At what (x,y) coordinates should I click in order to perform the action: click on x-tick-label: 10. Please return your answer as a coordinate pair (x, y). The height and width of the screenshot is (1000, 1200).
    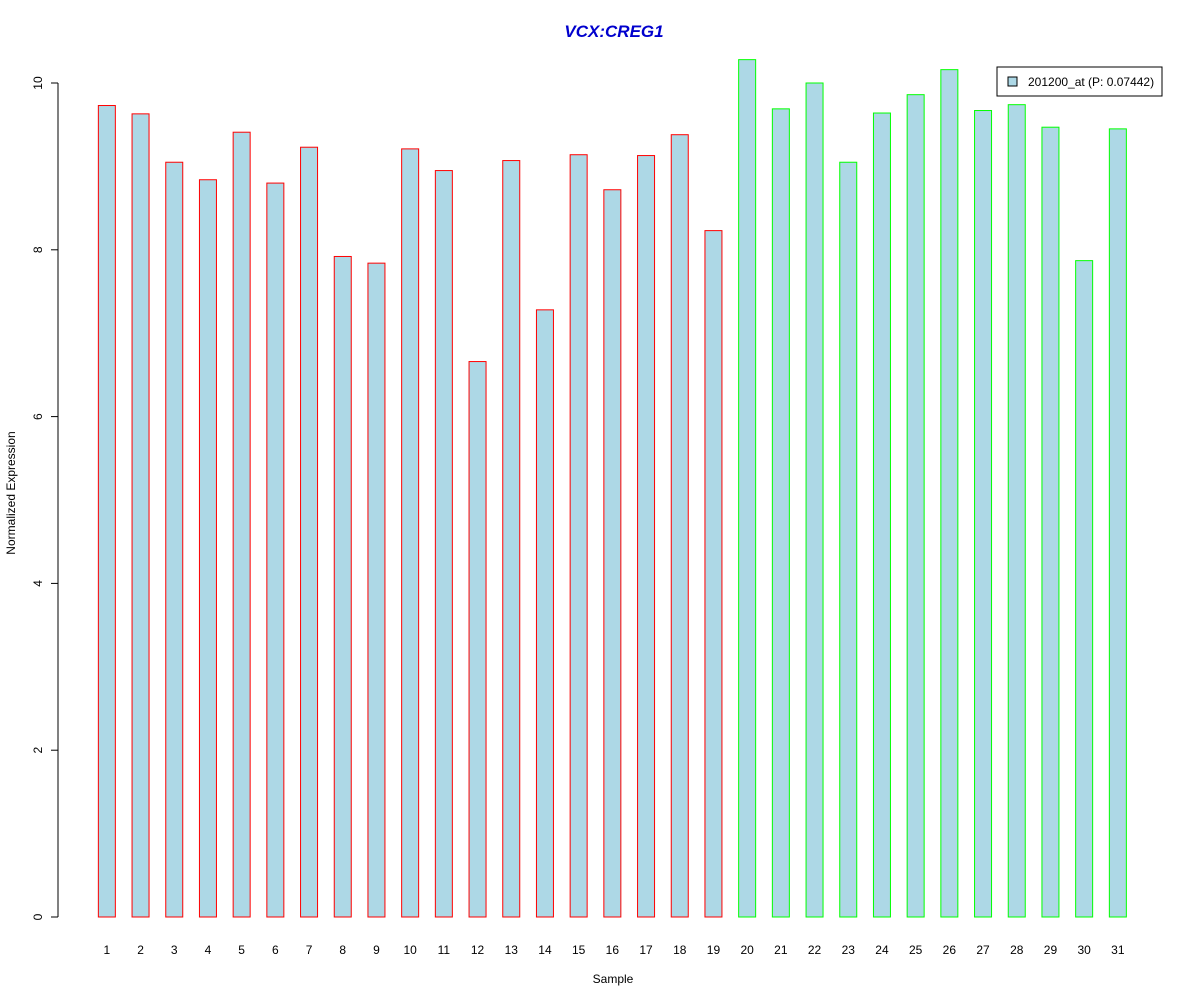
    Looking at the image, I should click on (410, 950).